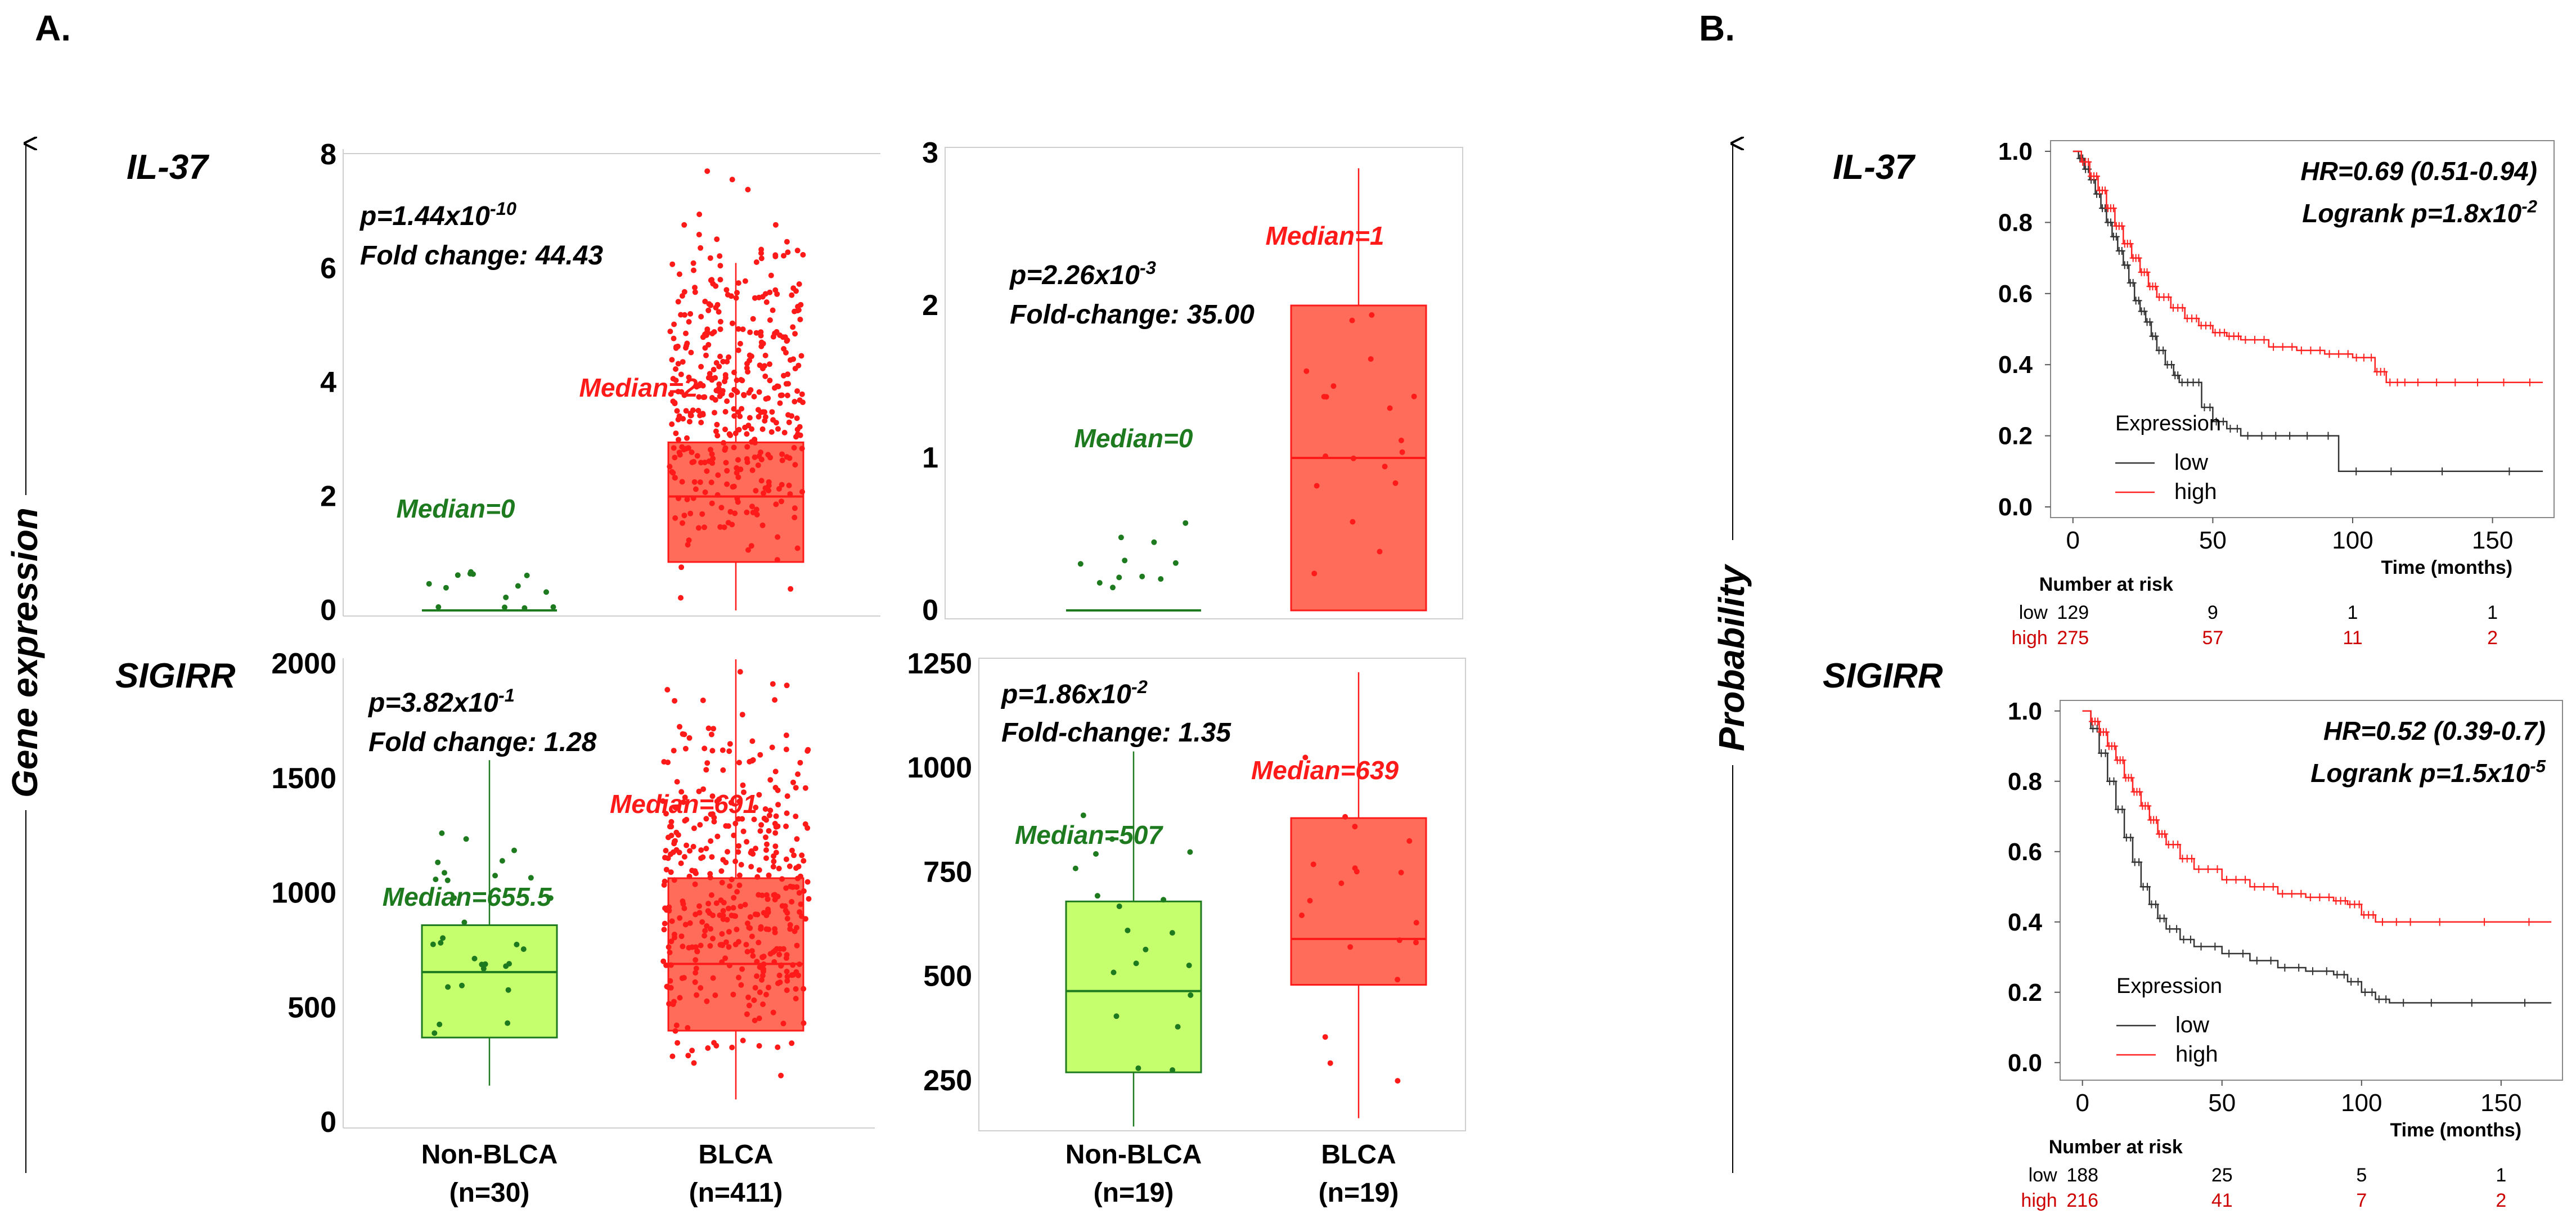  I want to click on y-tick-label: 1.0, so click(2015, 151).